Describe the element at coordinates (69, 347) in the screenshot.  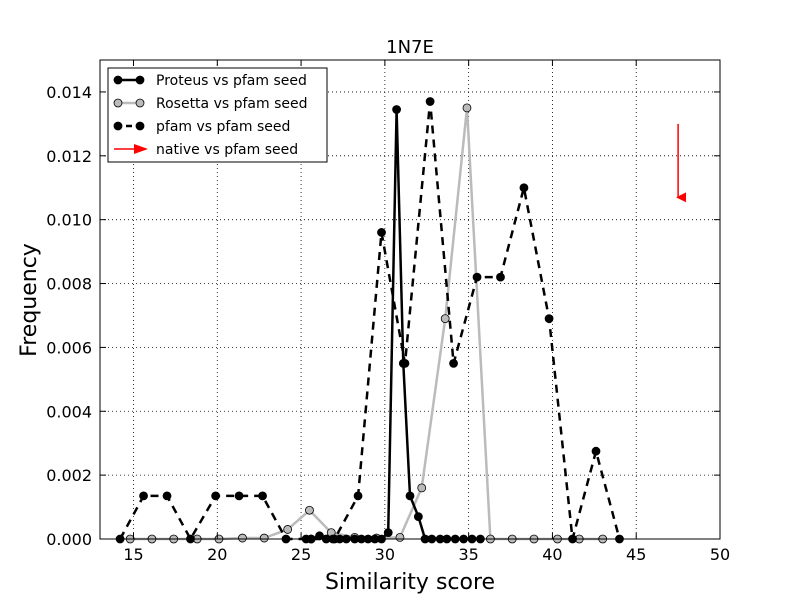
I see `y-tick-label: 0.006` at that location.